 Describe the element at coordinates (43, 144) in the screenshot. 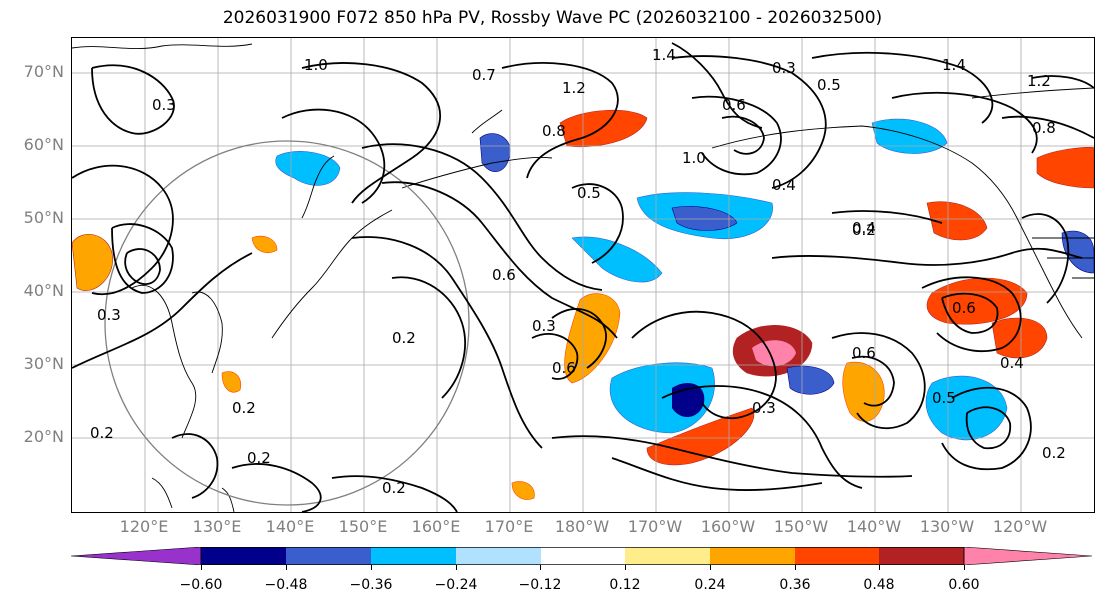

I see `lat-label-60n: 60°N` at that location.